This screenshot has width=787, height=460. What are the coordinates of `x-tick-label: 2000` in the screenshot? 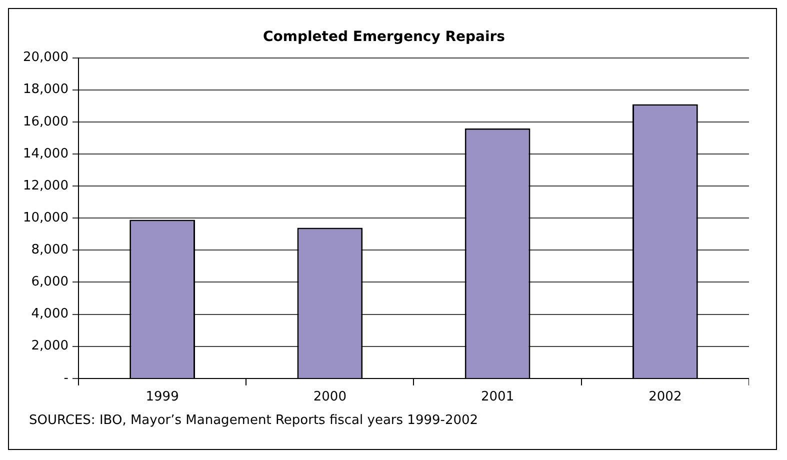 It's located at (329, 397).